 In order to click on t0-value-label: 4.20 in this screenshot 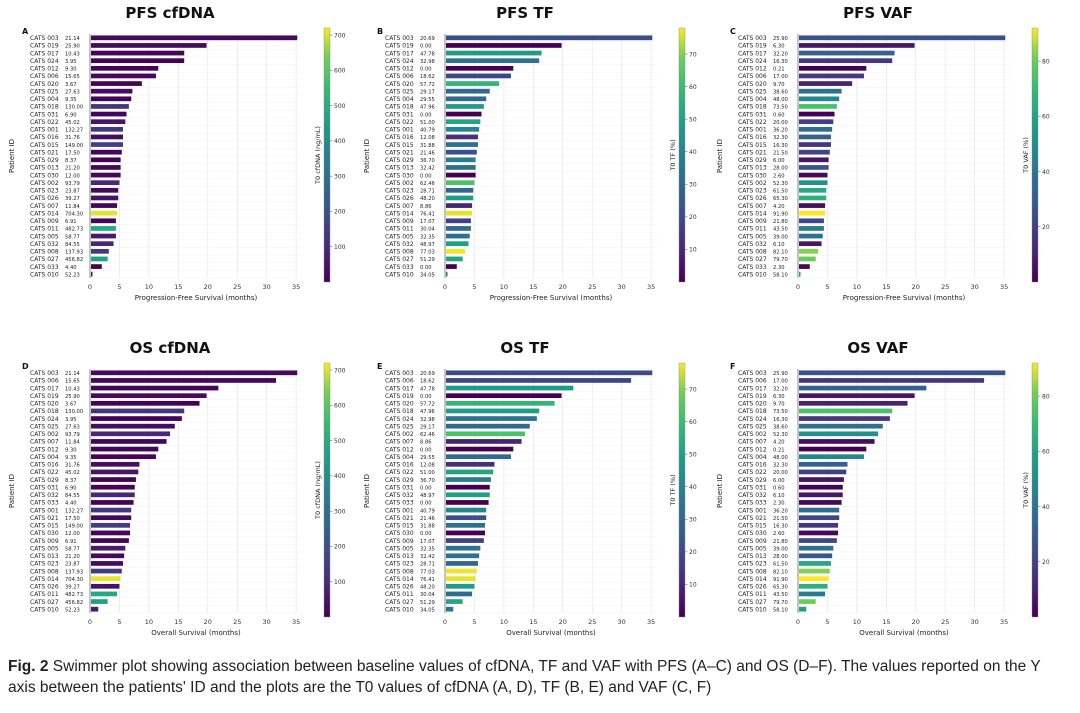, I will do `click(779, 443)`.